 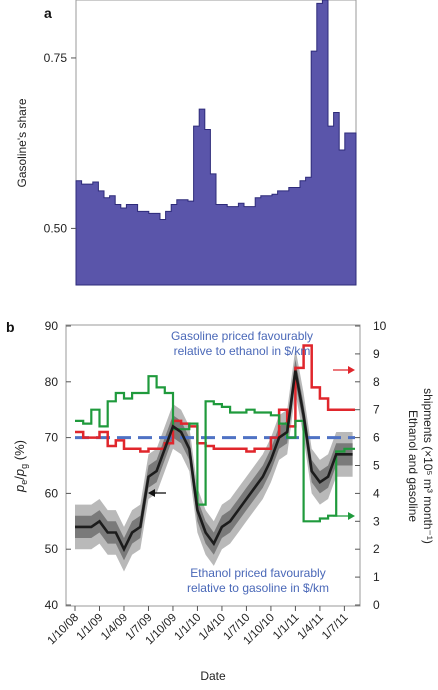 I want to click on panel-a-y-label: Gasoline's share, so click(x=22, y=142).